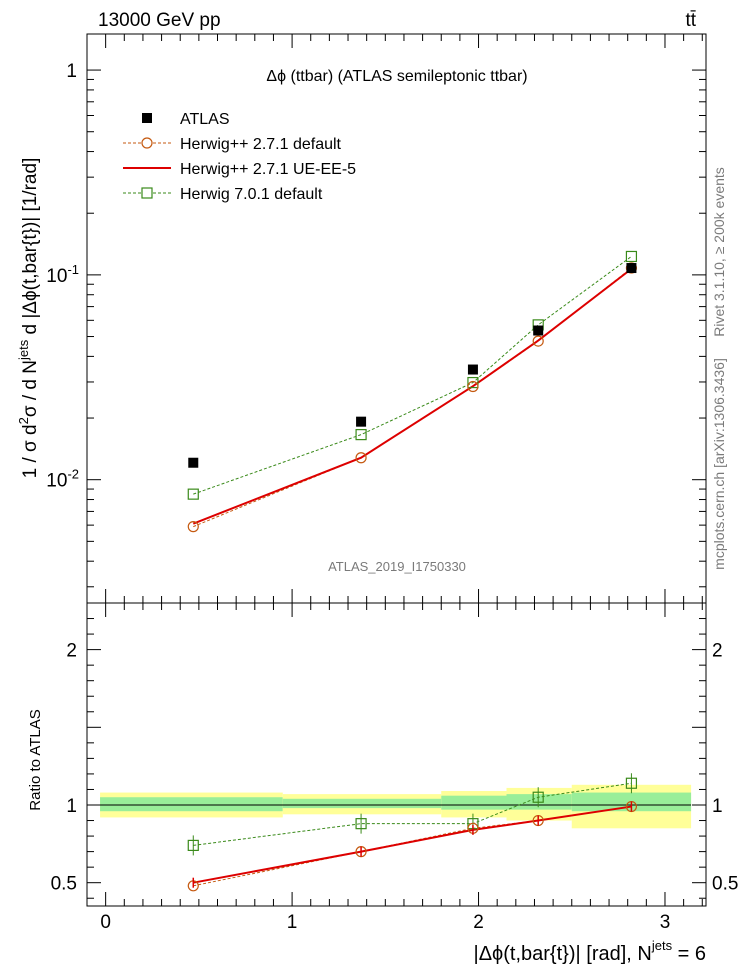  What do you see at coordinates (35, 759) in the screenshot?
I see `ratio-y-axis-title: Ratio to ATLAS` at bounding box center [35, 759].